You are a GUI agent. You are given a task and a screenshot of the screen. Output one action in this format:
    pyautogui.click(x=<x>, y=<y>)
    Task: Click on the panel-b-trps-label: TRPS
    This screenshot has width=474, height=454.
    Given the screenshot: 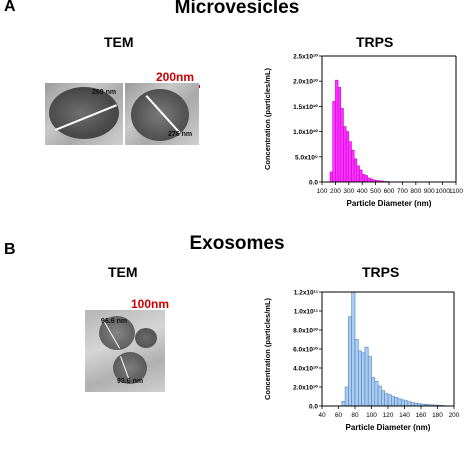 What is the action you would take?
    pyautogui.click(x=381, y=272)
    